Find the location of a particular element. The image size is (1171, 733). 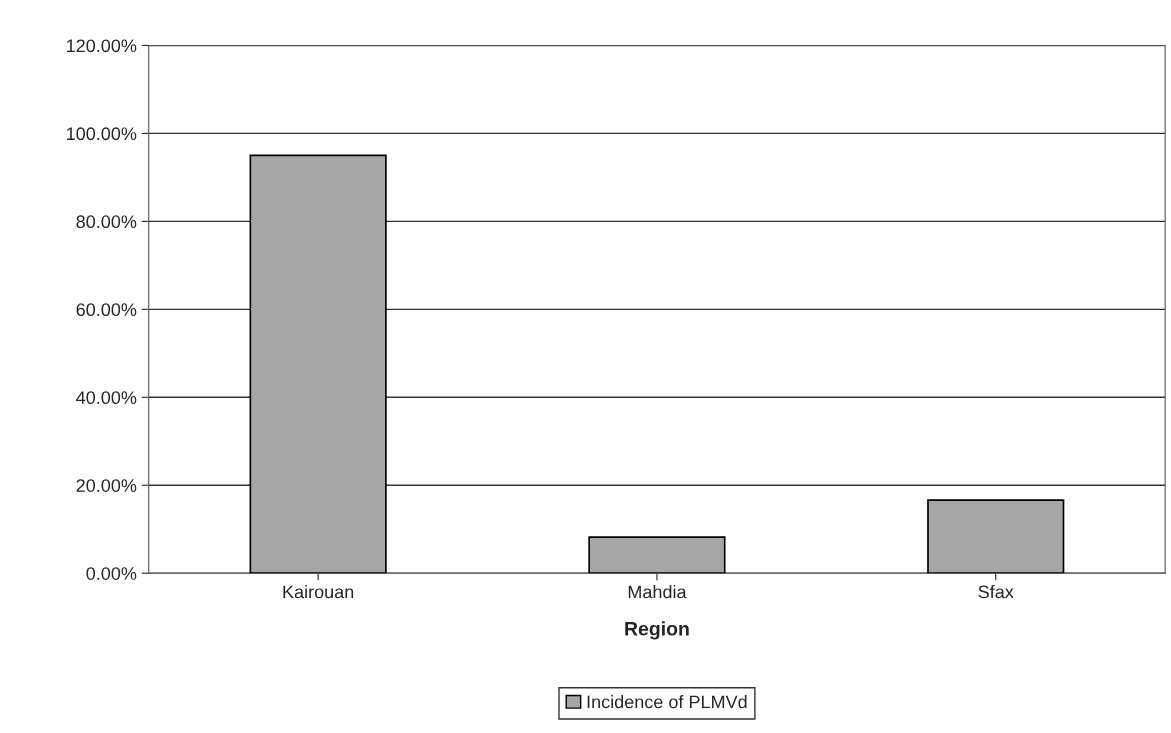

x-tick-label: Kairouan is located at coordinates (318, 592).